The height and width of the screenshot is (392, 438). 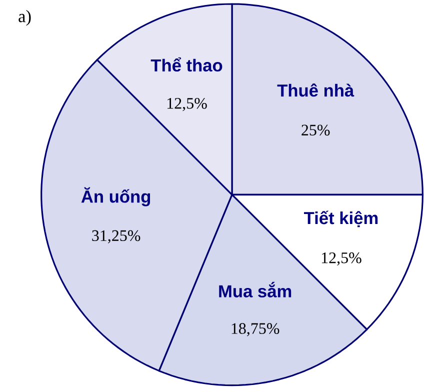 I want to click on slice-label: Tiết kiệm, so click(x=341, y=219).